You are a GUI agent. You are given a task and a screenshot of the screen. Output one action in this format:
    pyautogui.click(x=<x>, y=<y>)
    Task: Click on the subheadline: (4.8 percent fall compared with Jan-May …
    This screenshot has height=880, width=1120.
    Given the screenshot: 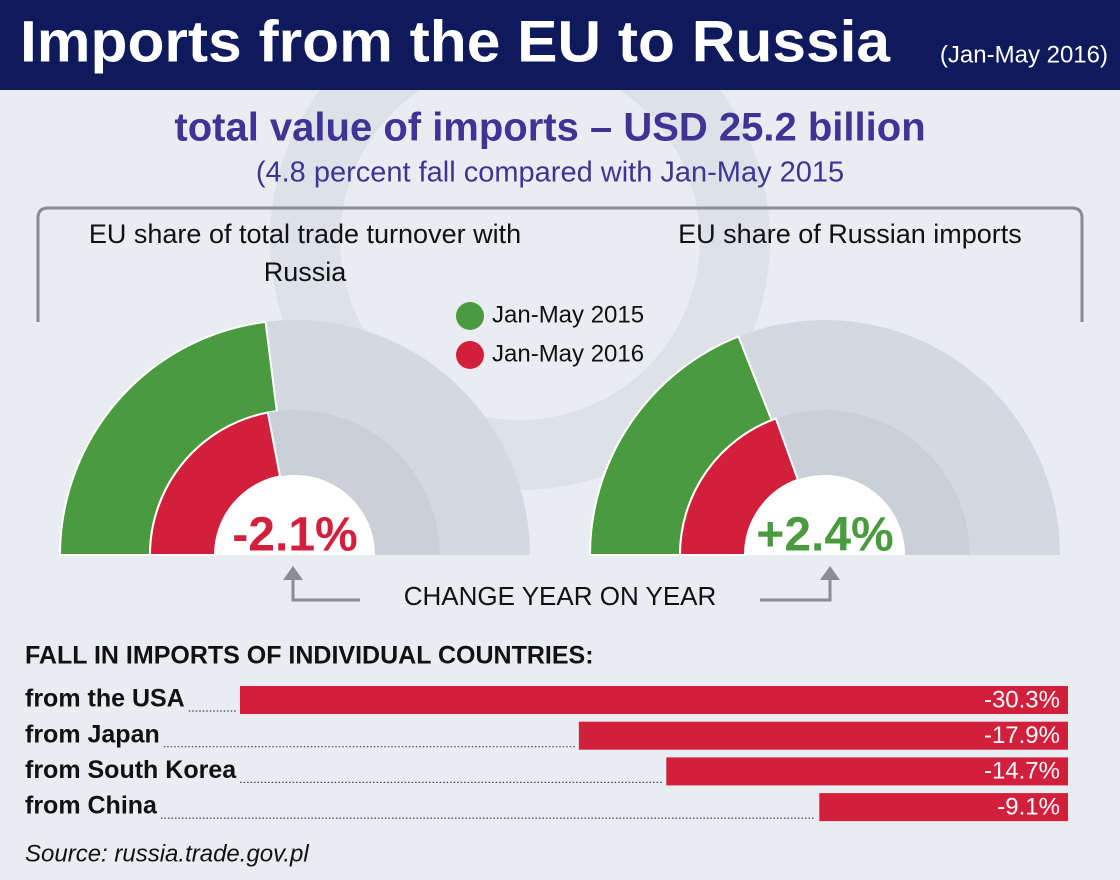 What is the action you would take?
    pyautogui.click(x=550, y=173)
    